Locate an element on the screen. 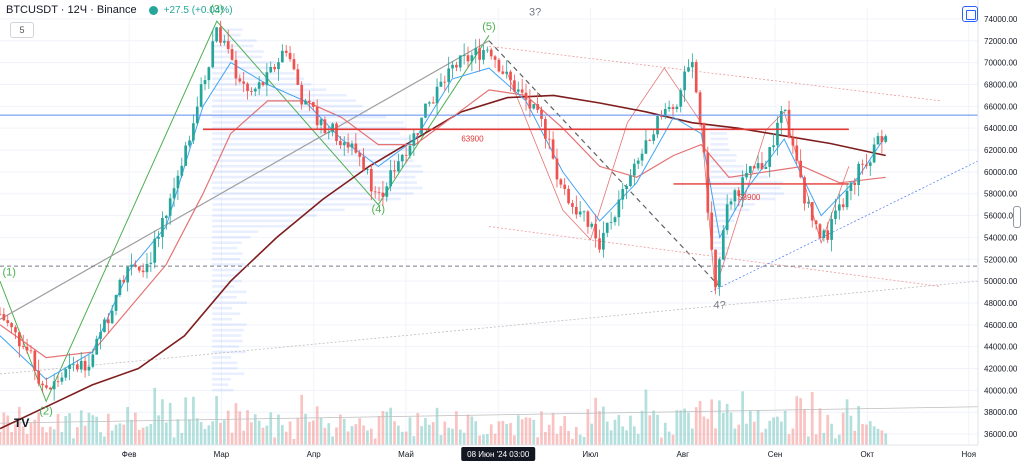  wave-label: (1) is located at coordinates (8, 273).